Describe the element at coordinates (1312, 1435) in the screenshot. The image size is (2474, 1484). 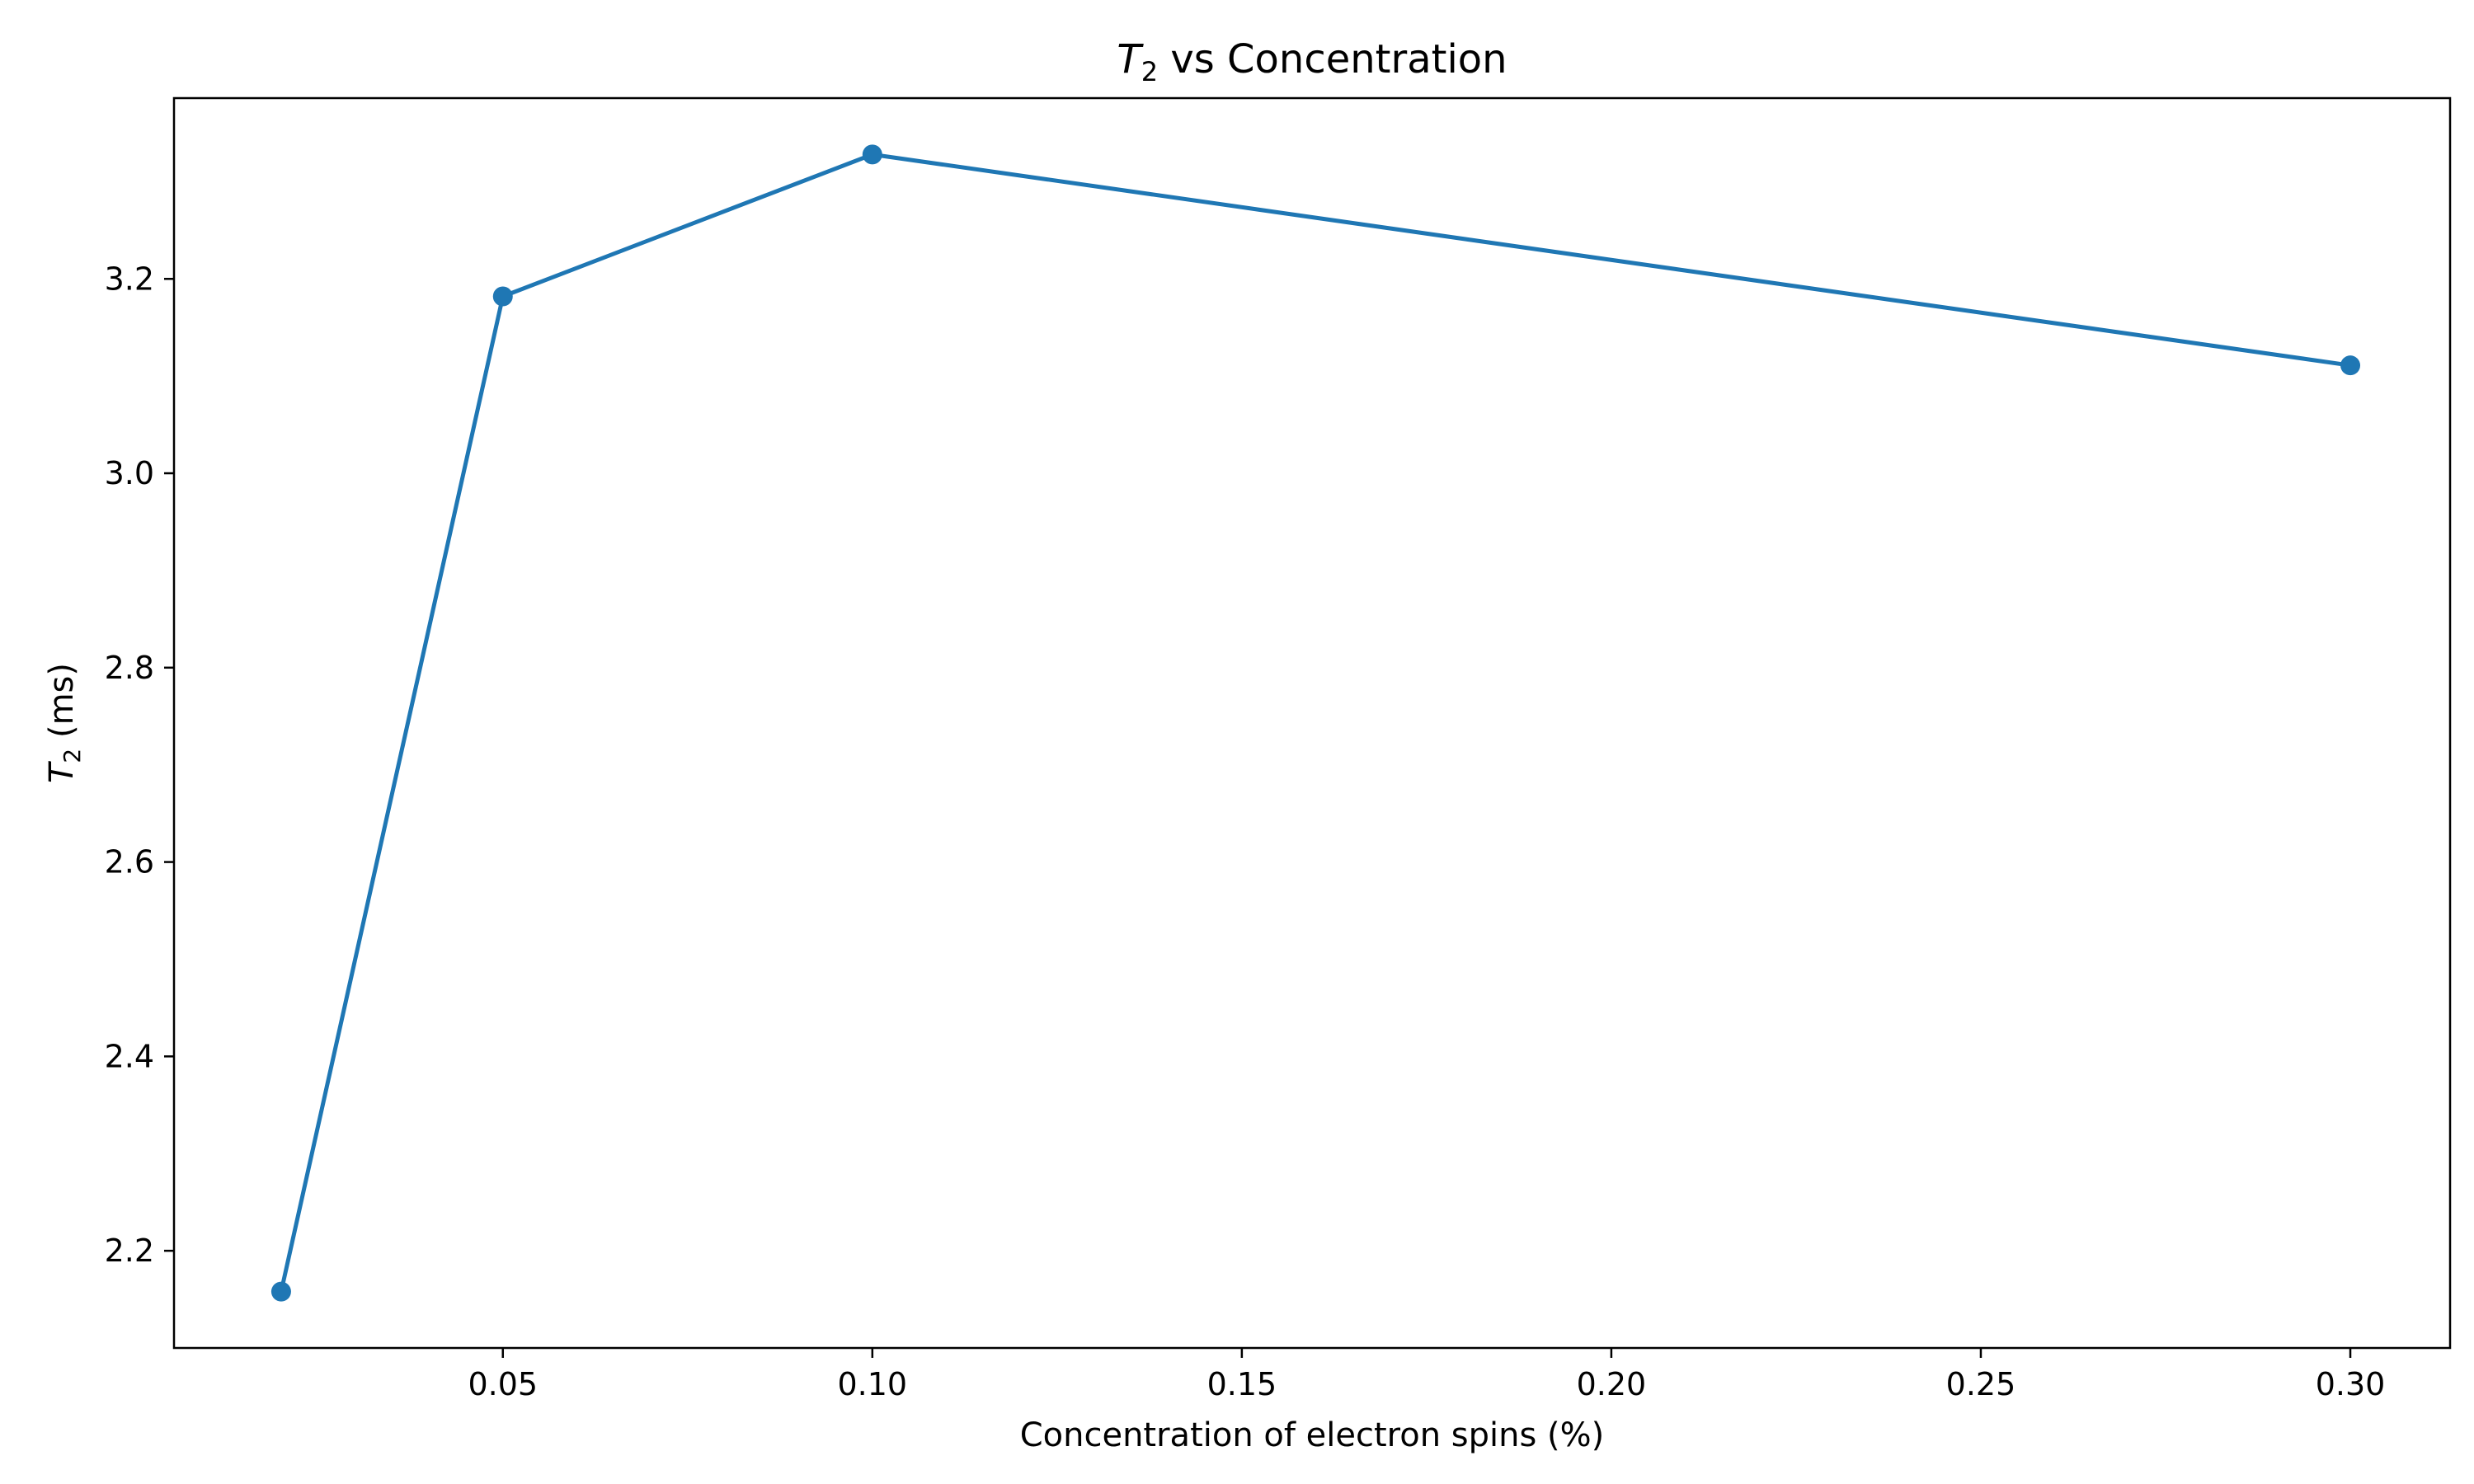
I see `x-axis-label: Concentration of electron spins (%)` at that location.